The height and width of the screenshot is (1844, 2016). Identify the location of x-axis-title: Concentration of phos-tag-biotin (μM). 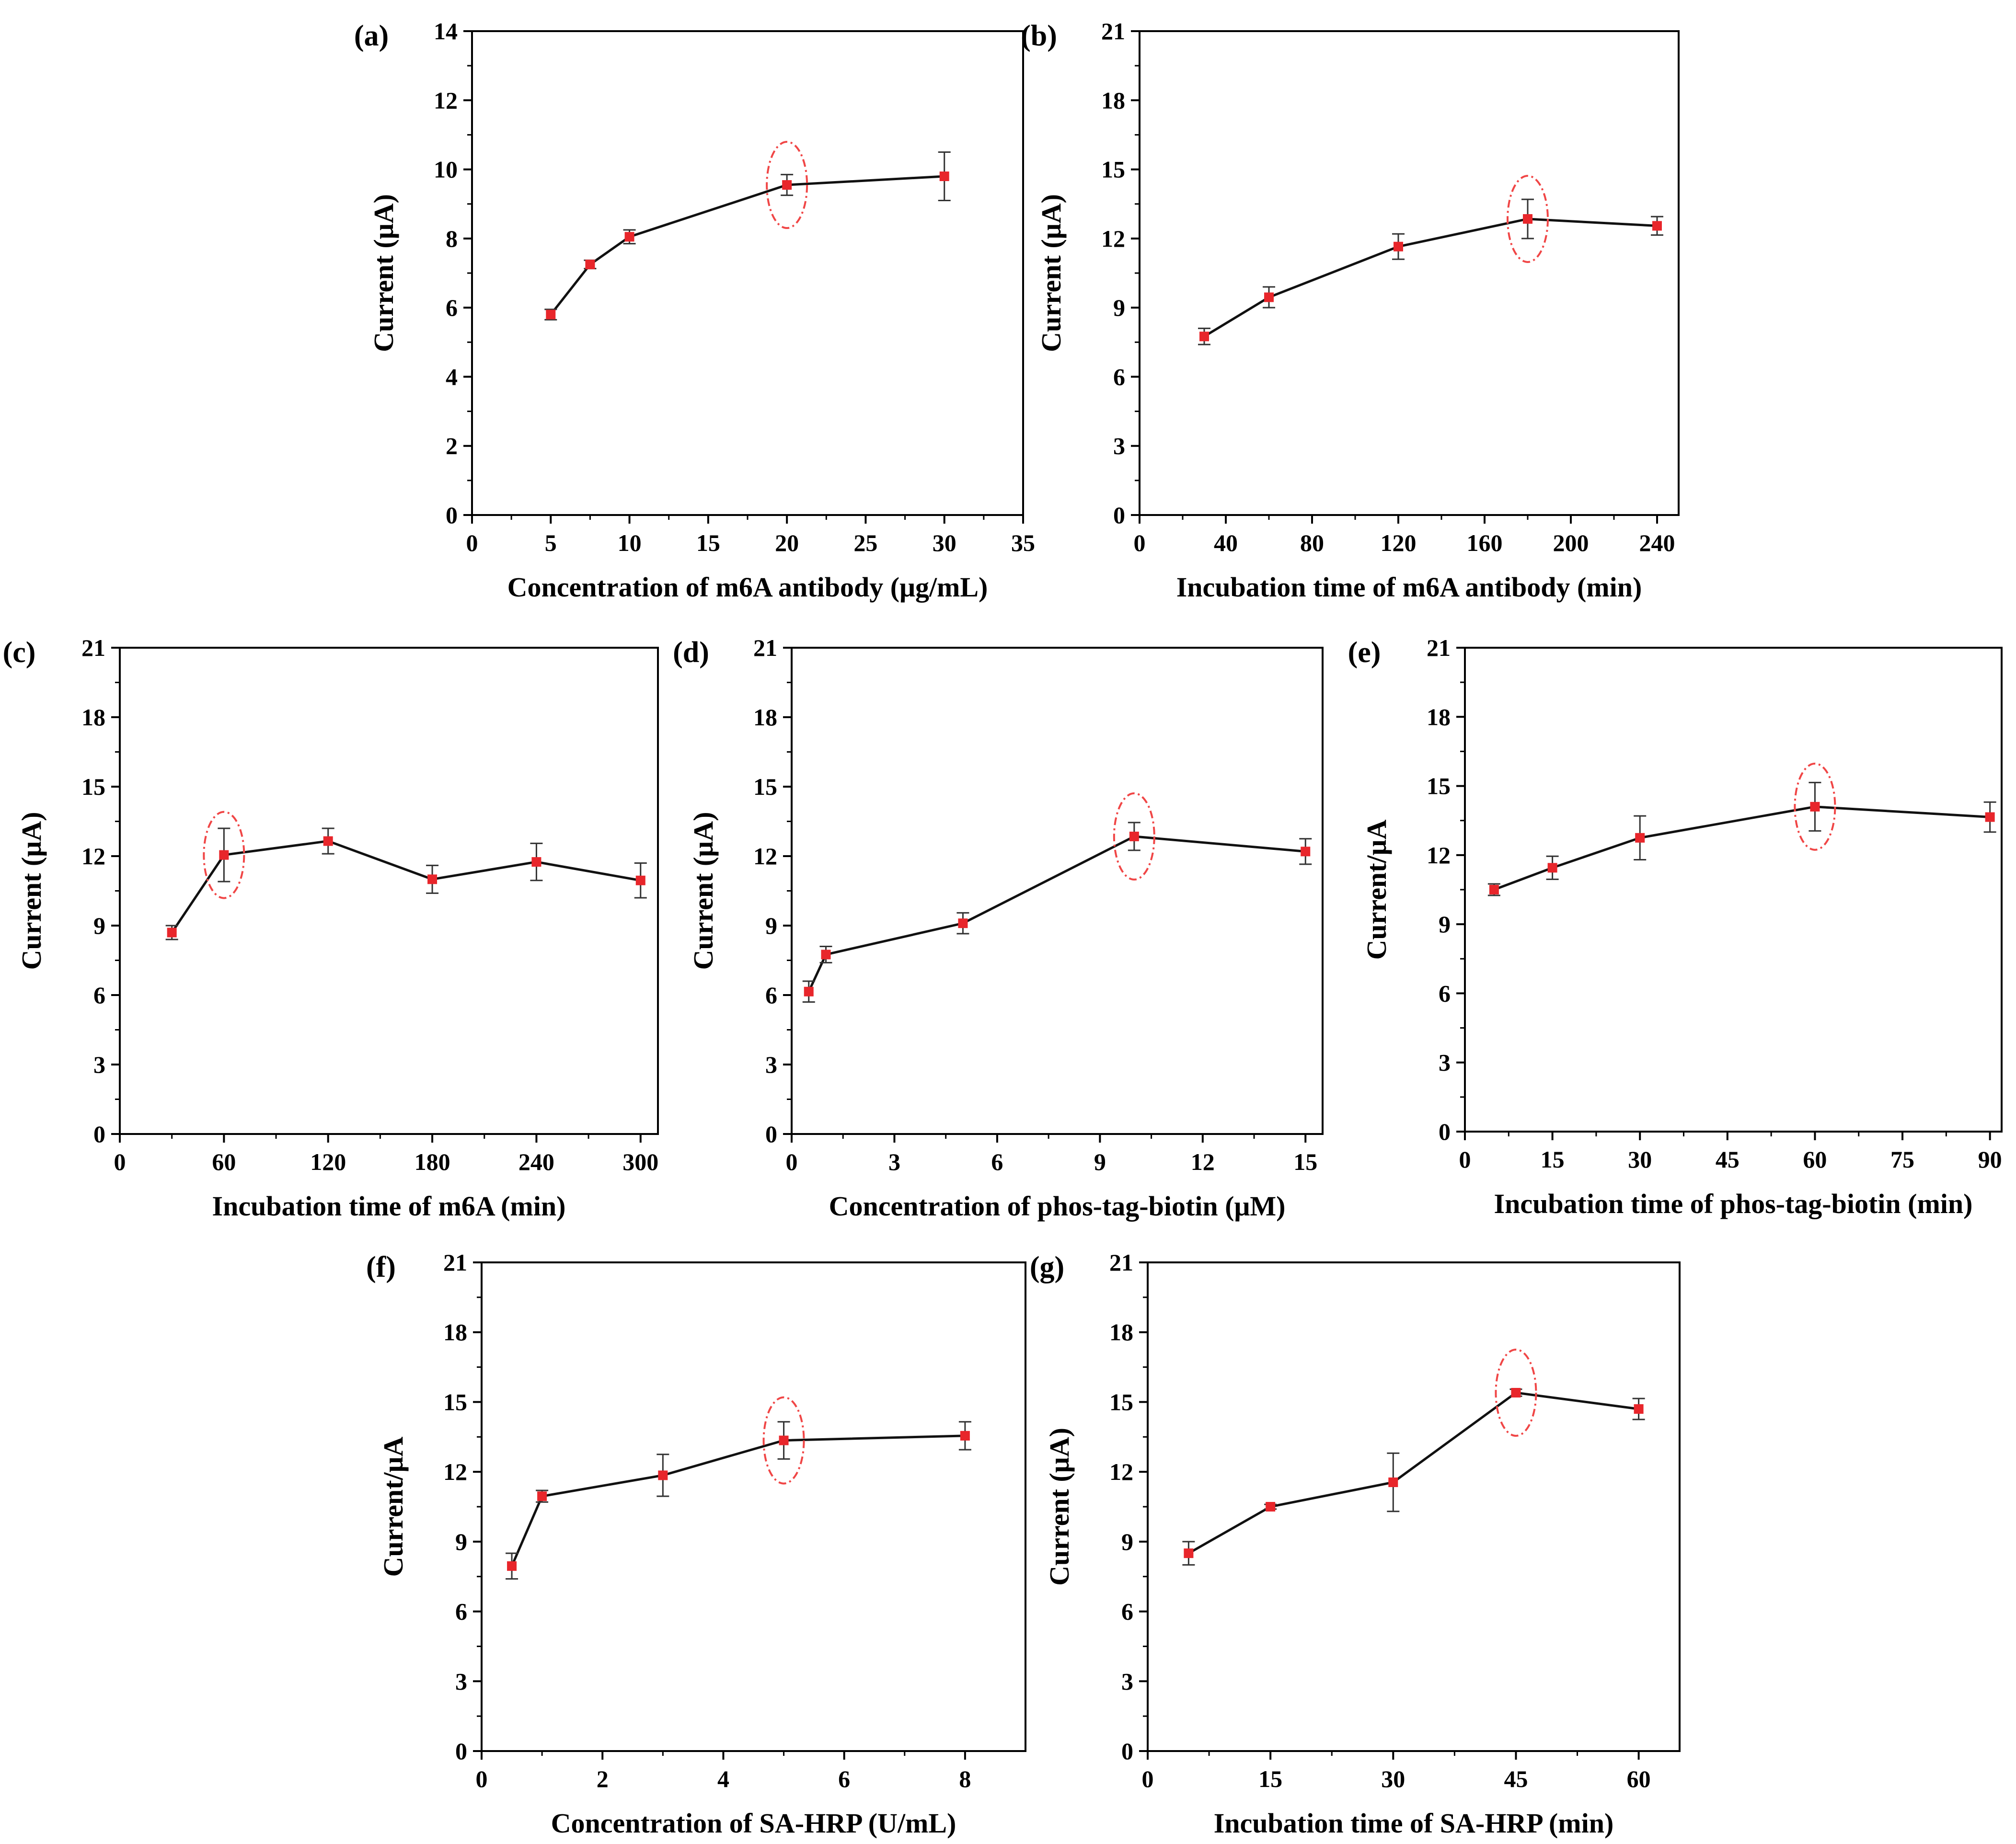
(1057, 1206).